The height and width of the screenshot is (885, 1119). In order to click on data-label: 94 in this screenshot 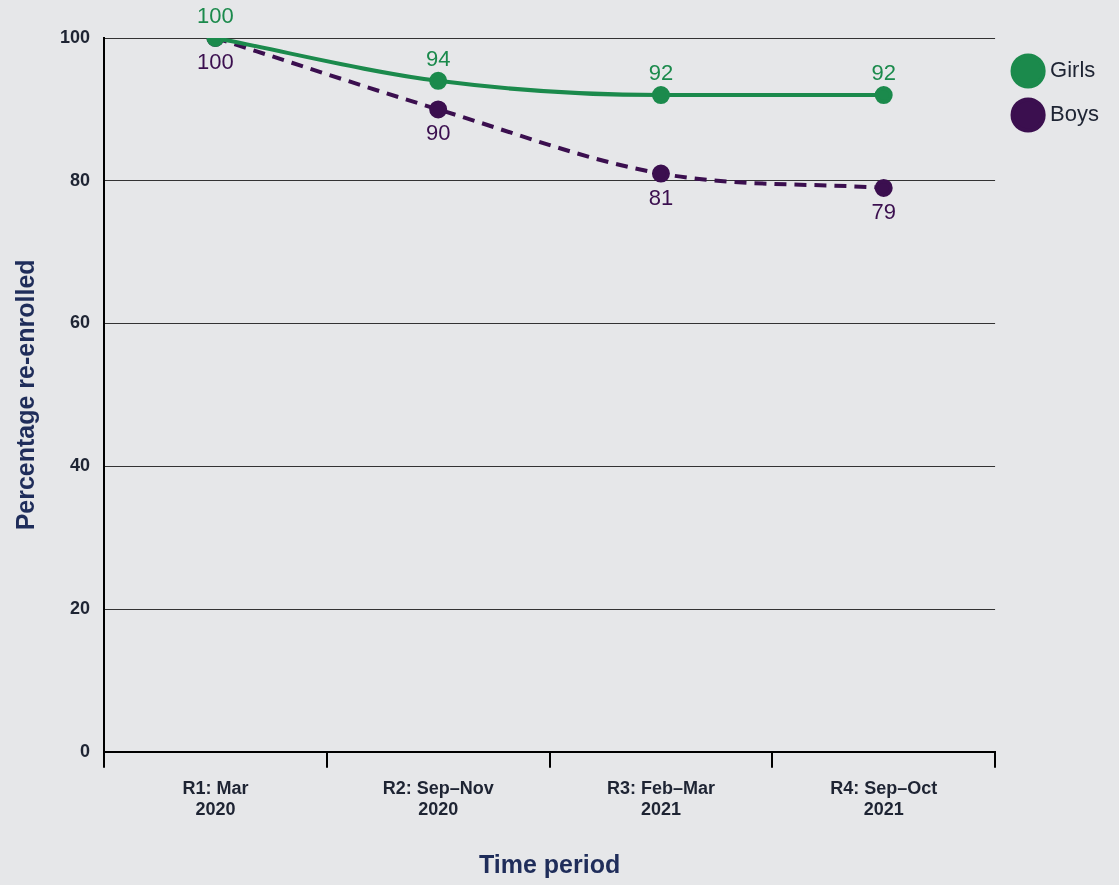, I will do `click(438, 58)`.